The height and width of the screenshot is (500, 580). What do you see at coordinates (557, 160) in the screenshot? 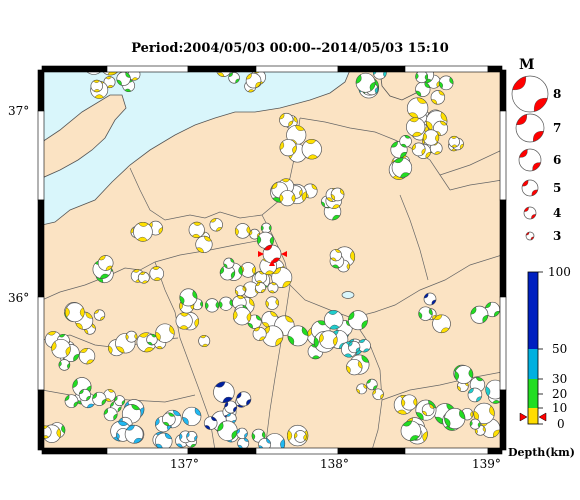
I see `magnitude-legend-label-6: 6` at bounding box center [557, 160].